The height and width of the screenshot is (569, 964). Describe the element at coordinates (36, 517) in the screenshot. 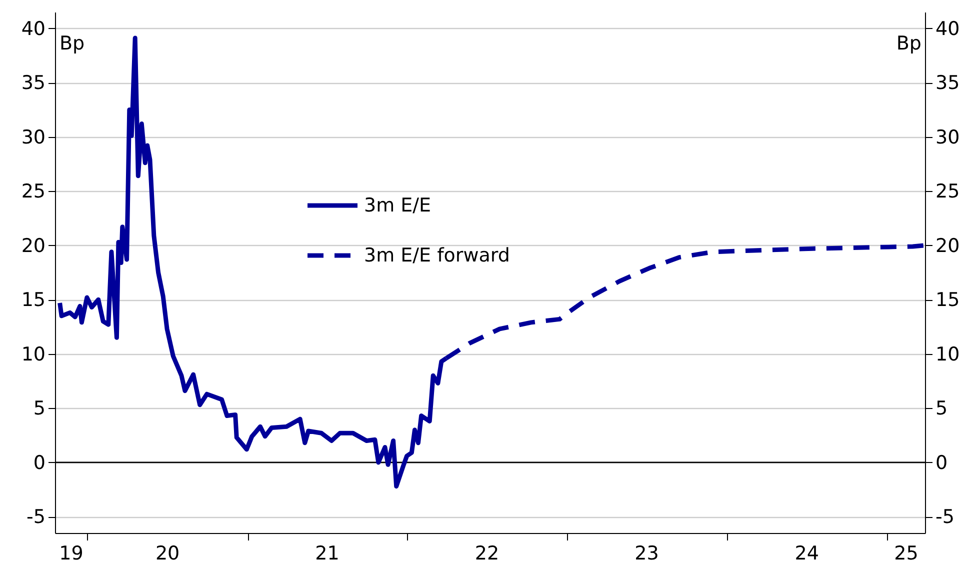

I see `y-tick-label: -5` at that location.